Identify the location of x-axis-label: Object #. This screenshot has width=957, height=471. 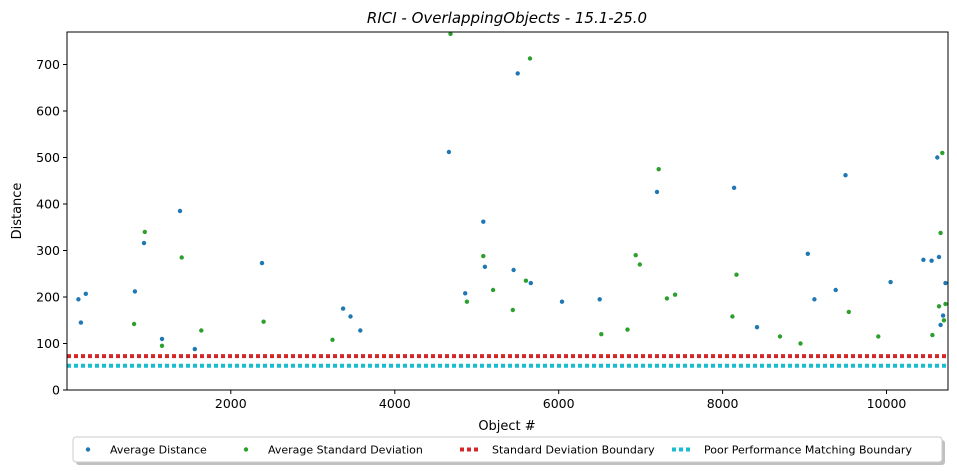
(506, 426).